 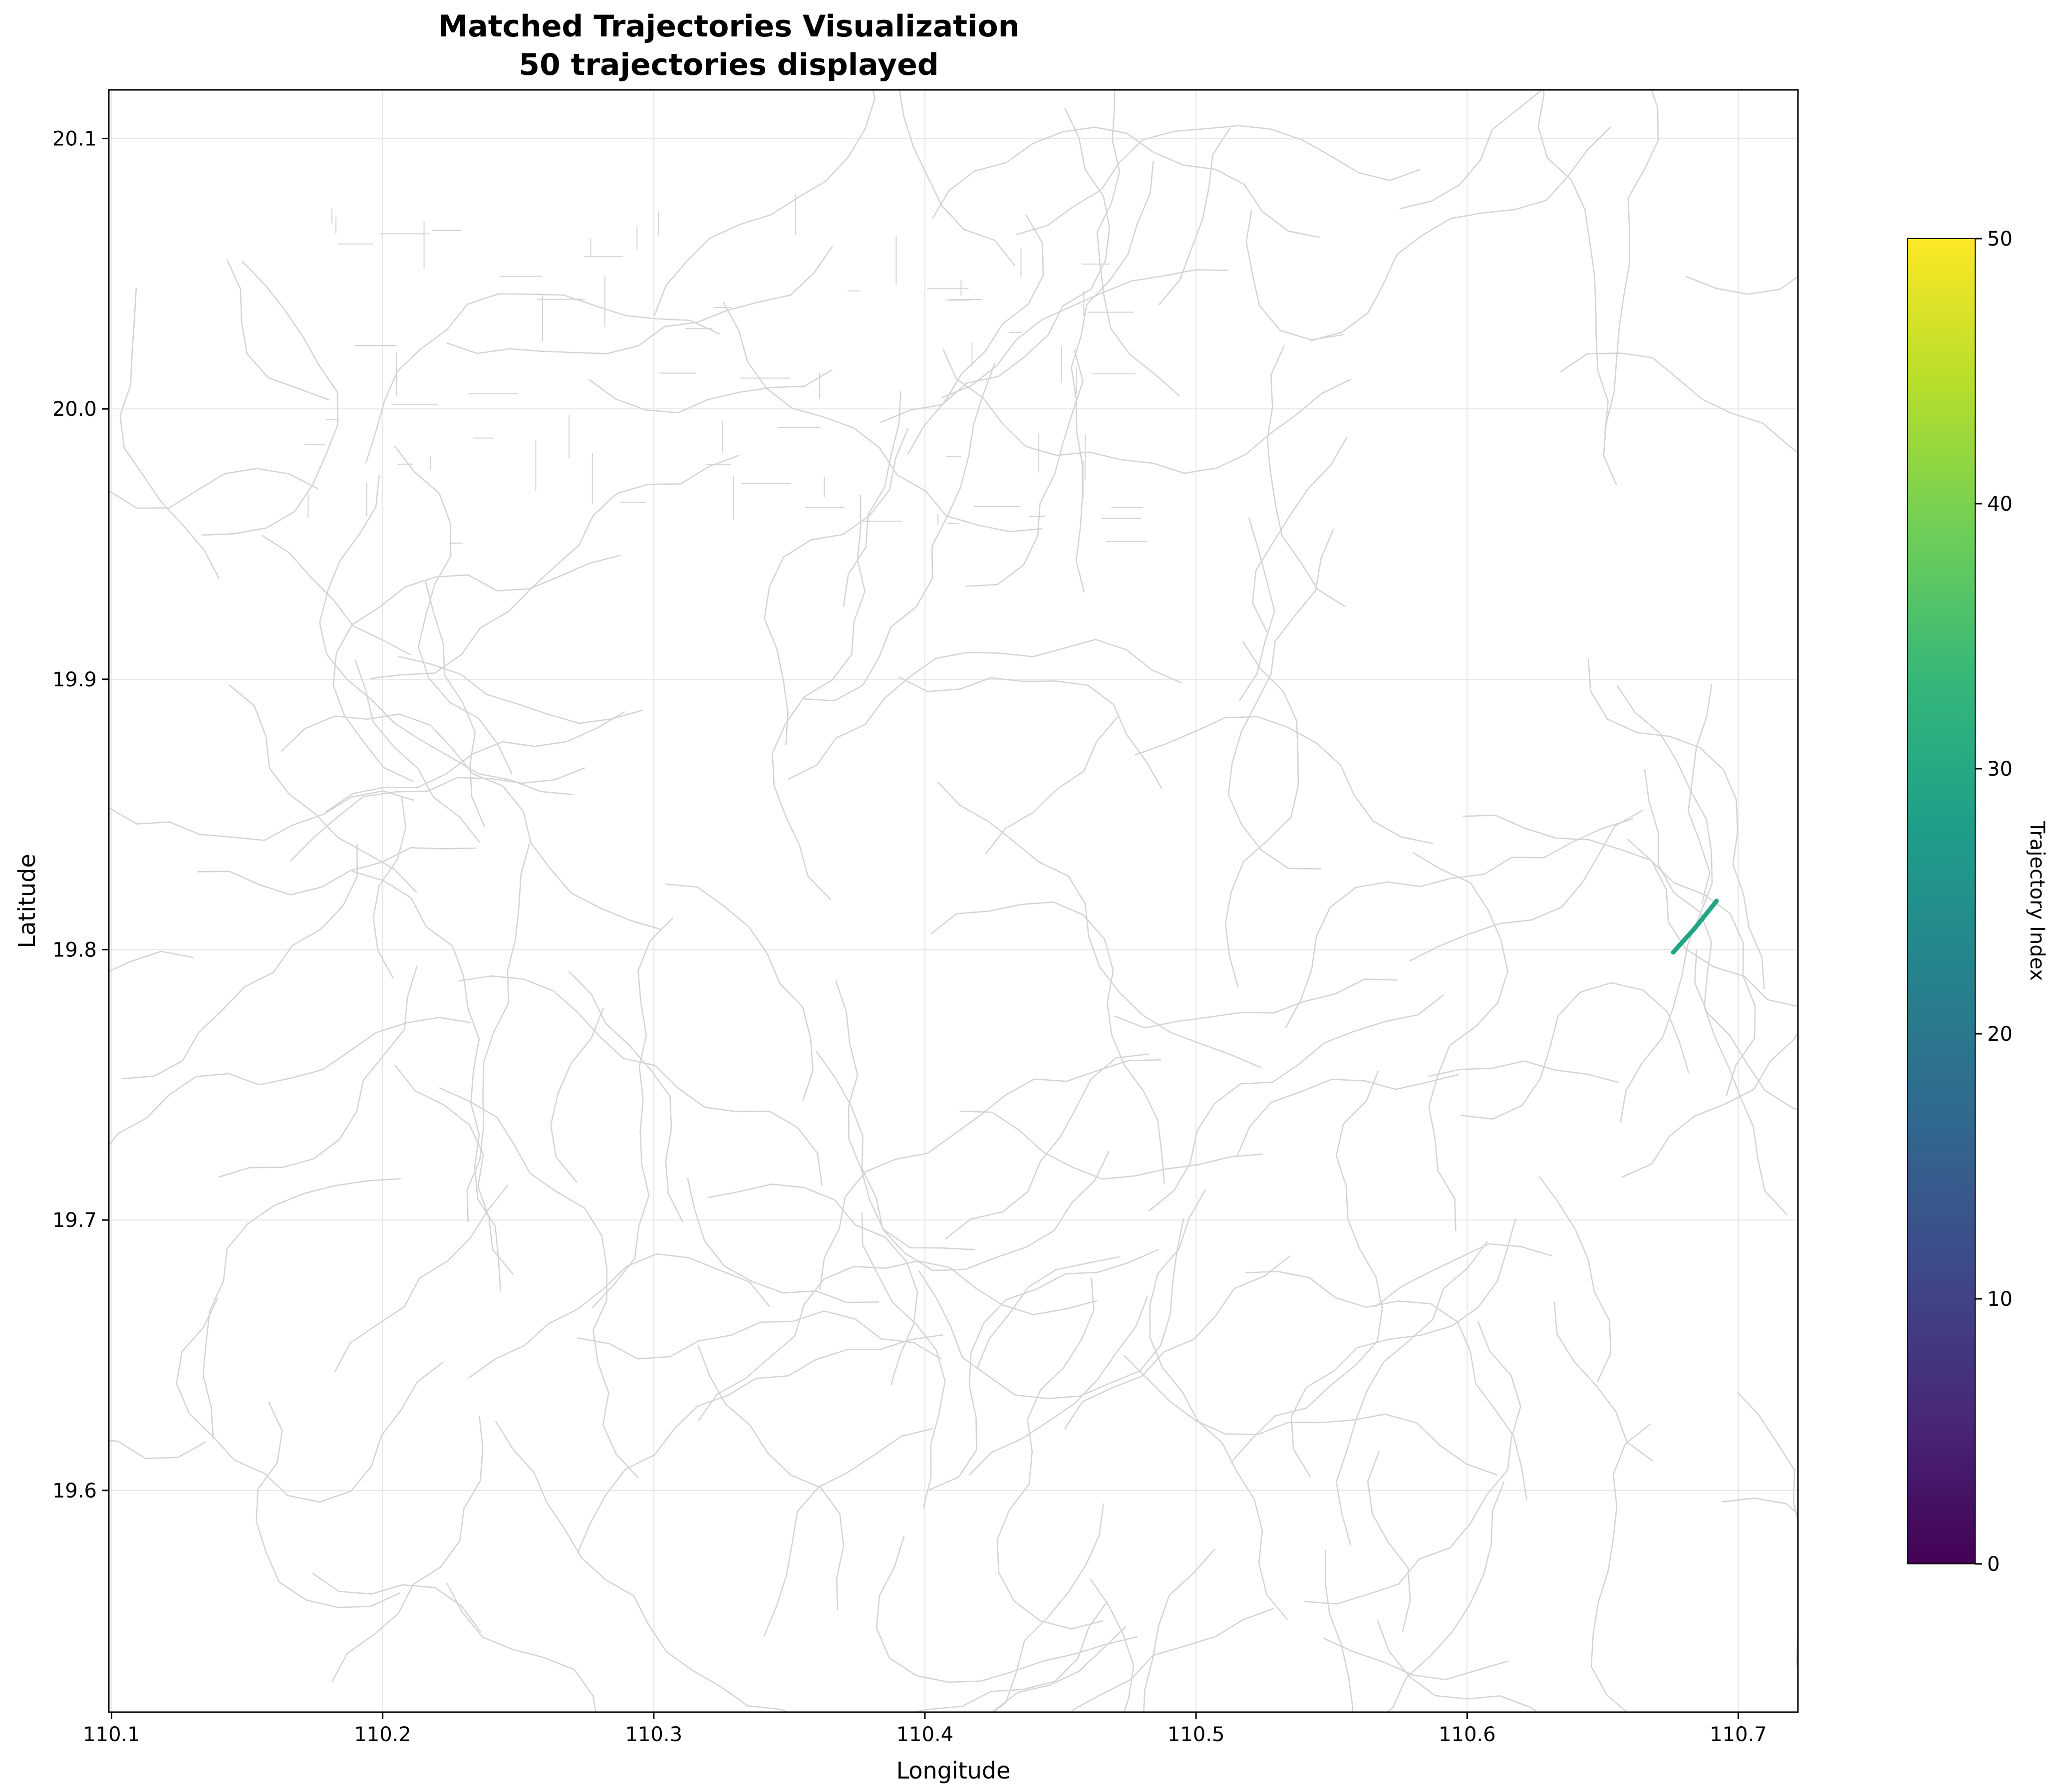 I want to click on y-tick-label: 19.8, so click(x=74, y=950).